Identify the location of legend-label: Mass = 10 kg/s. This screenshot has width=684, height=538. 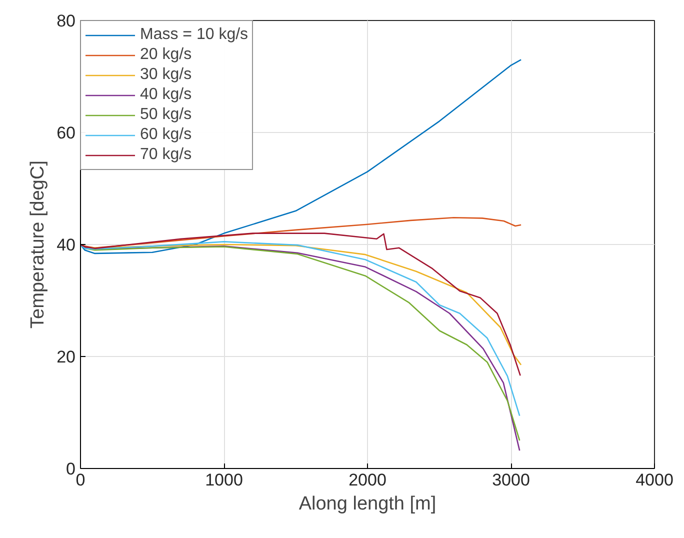
(194, 35).